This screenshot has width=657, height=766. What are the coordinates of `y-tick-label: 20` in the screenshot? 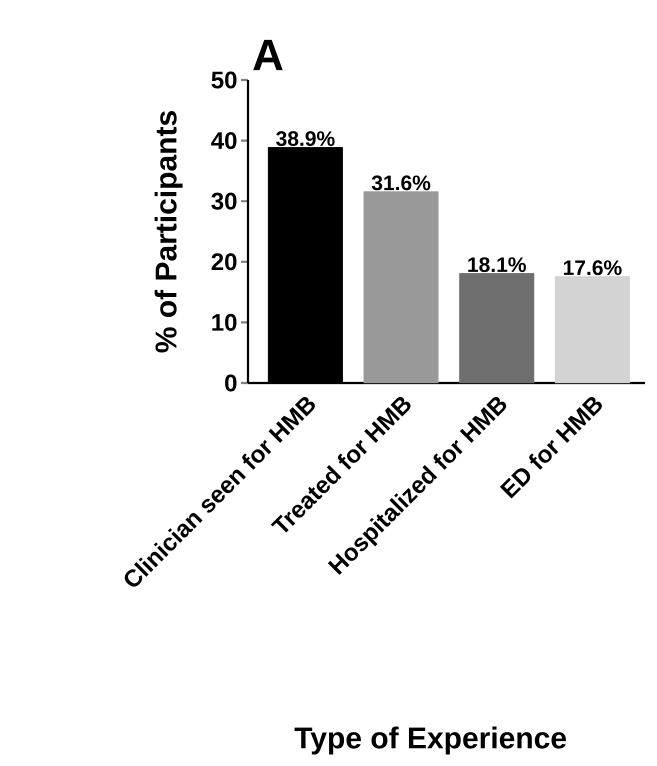 It's located at (224, 261).